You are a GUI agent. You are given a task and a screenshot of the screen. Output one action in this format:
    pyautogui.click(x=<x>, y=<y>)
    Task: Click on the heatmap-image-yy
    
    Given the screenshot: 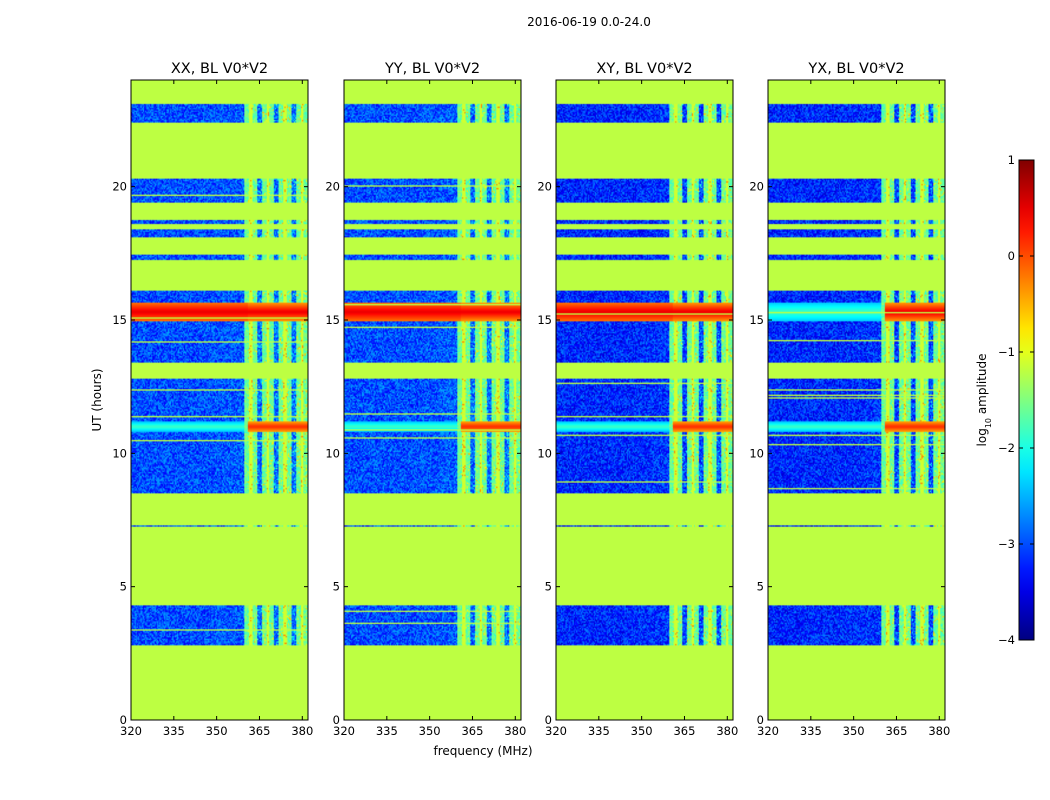 What is the action you would take?
    pyautogui.click(x=432, y=400)
    